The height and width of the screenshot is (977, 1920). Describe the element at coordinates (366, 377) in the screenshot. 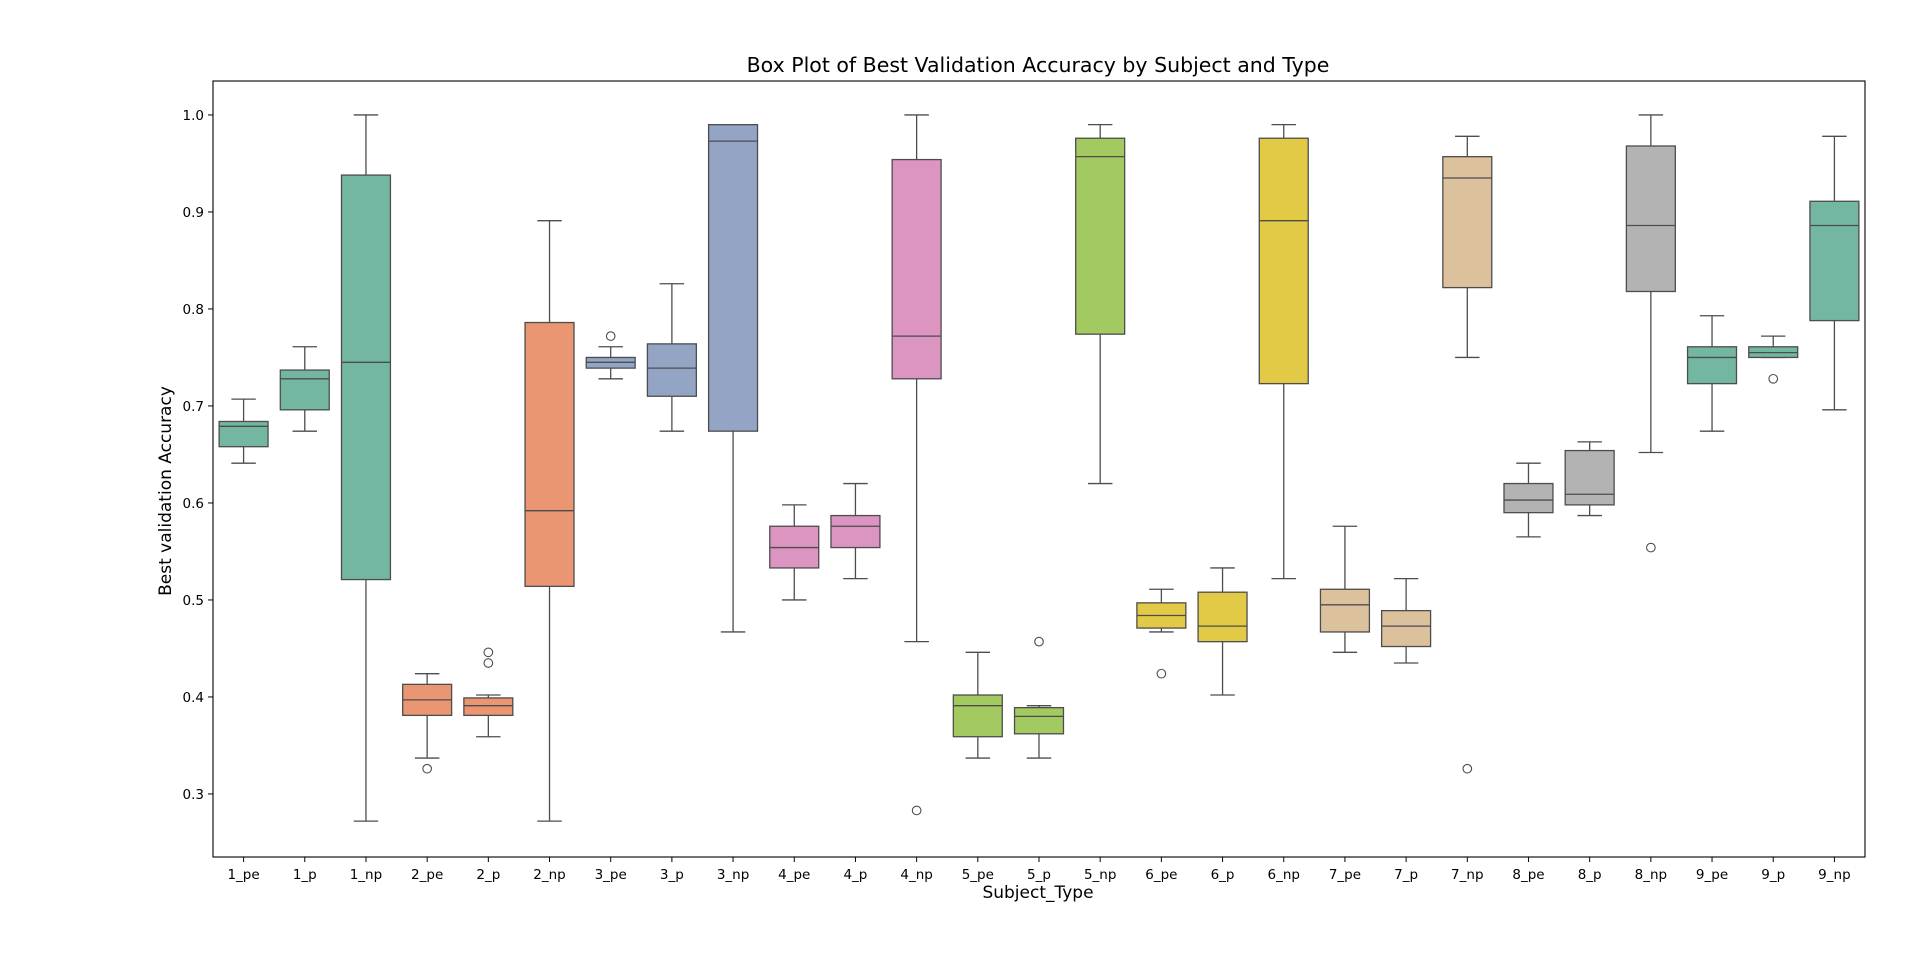

I see `box-1_np` at that location.